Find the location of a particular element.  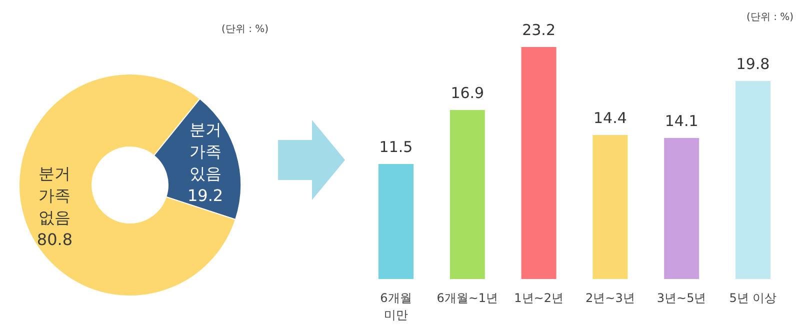

x-tick-label: 1년~2년 is located at coordinates (539, 298).